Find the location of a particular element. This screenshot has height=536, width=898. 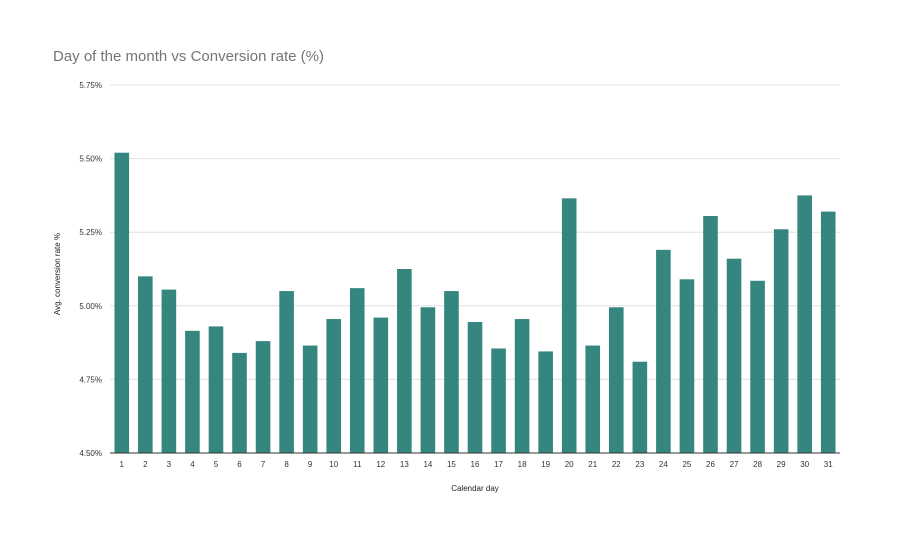

chart-title: Day of the month vs Conversion rate (%) is located at coordinates (188, 56).